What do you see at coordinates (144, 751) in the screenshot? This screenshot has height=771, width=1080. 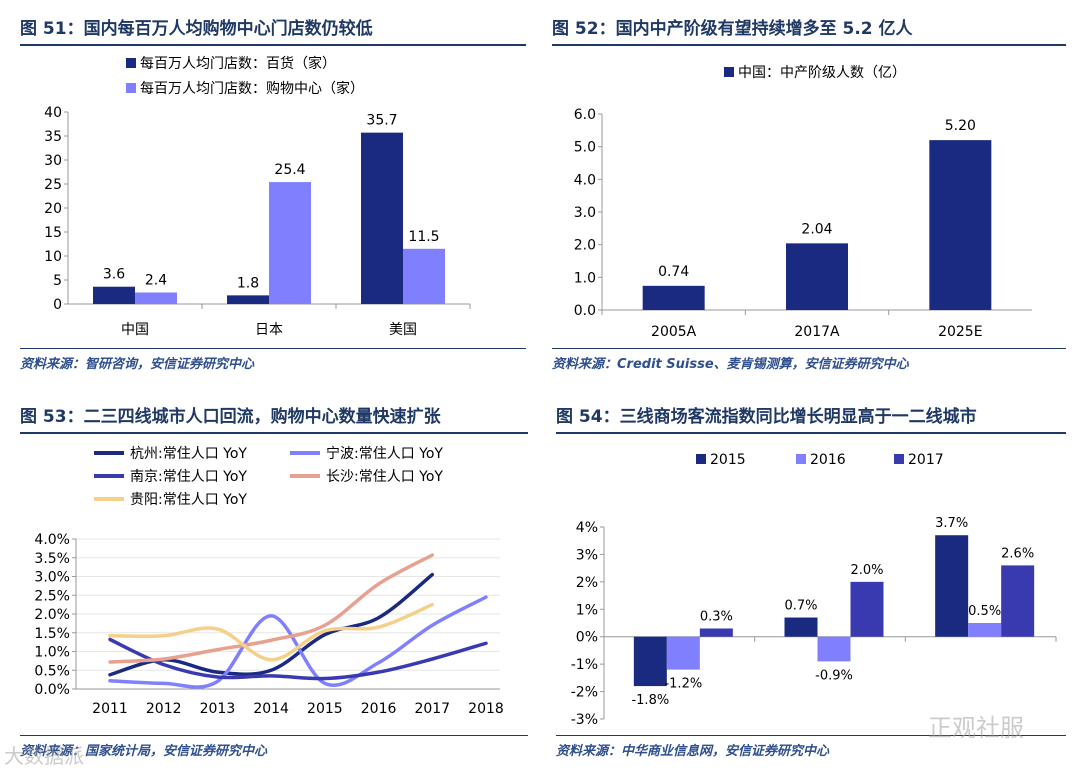 I see `fig53-source: 资料来源：国家统计局，安信证券研究中心` at bounding box center [144, 751].